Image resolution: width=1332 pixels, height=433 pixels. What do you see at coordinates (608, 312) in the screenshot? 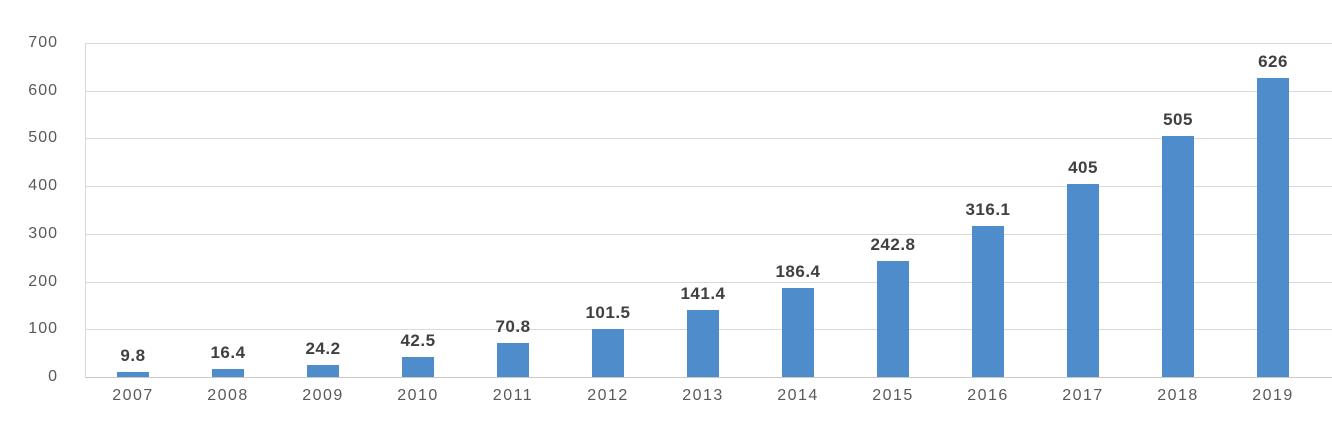
I see `bar-value-label-2012: 101.5` at bounding box center [608, 312].